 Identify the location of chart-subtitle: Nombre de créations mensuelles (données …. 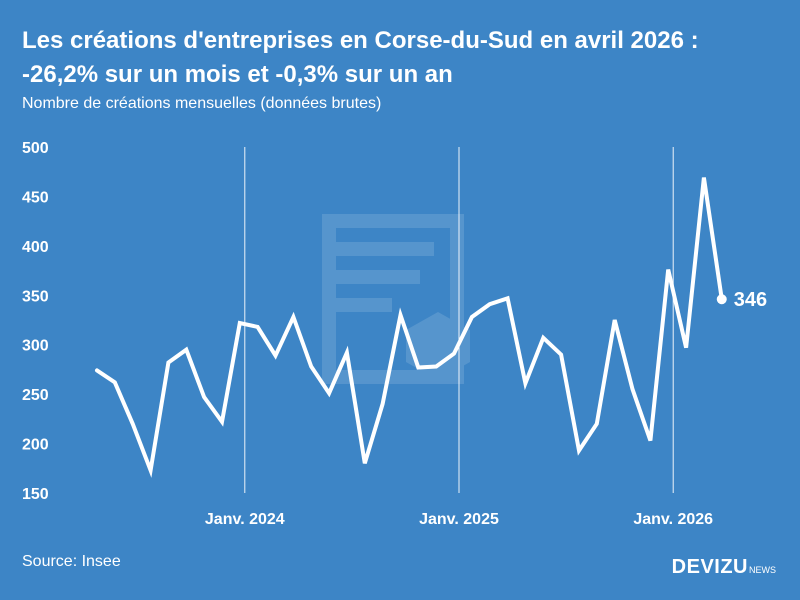
(202, 103).